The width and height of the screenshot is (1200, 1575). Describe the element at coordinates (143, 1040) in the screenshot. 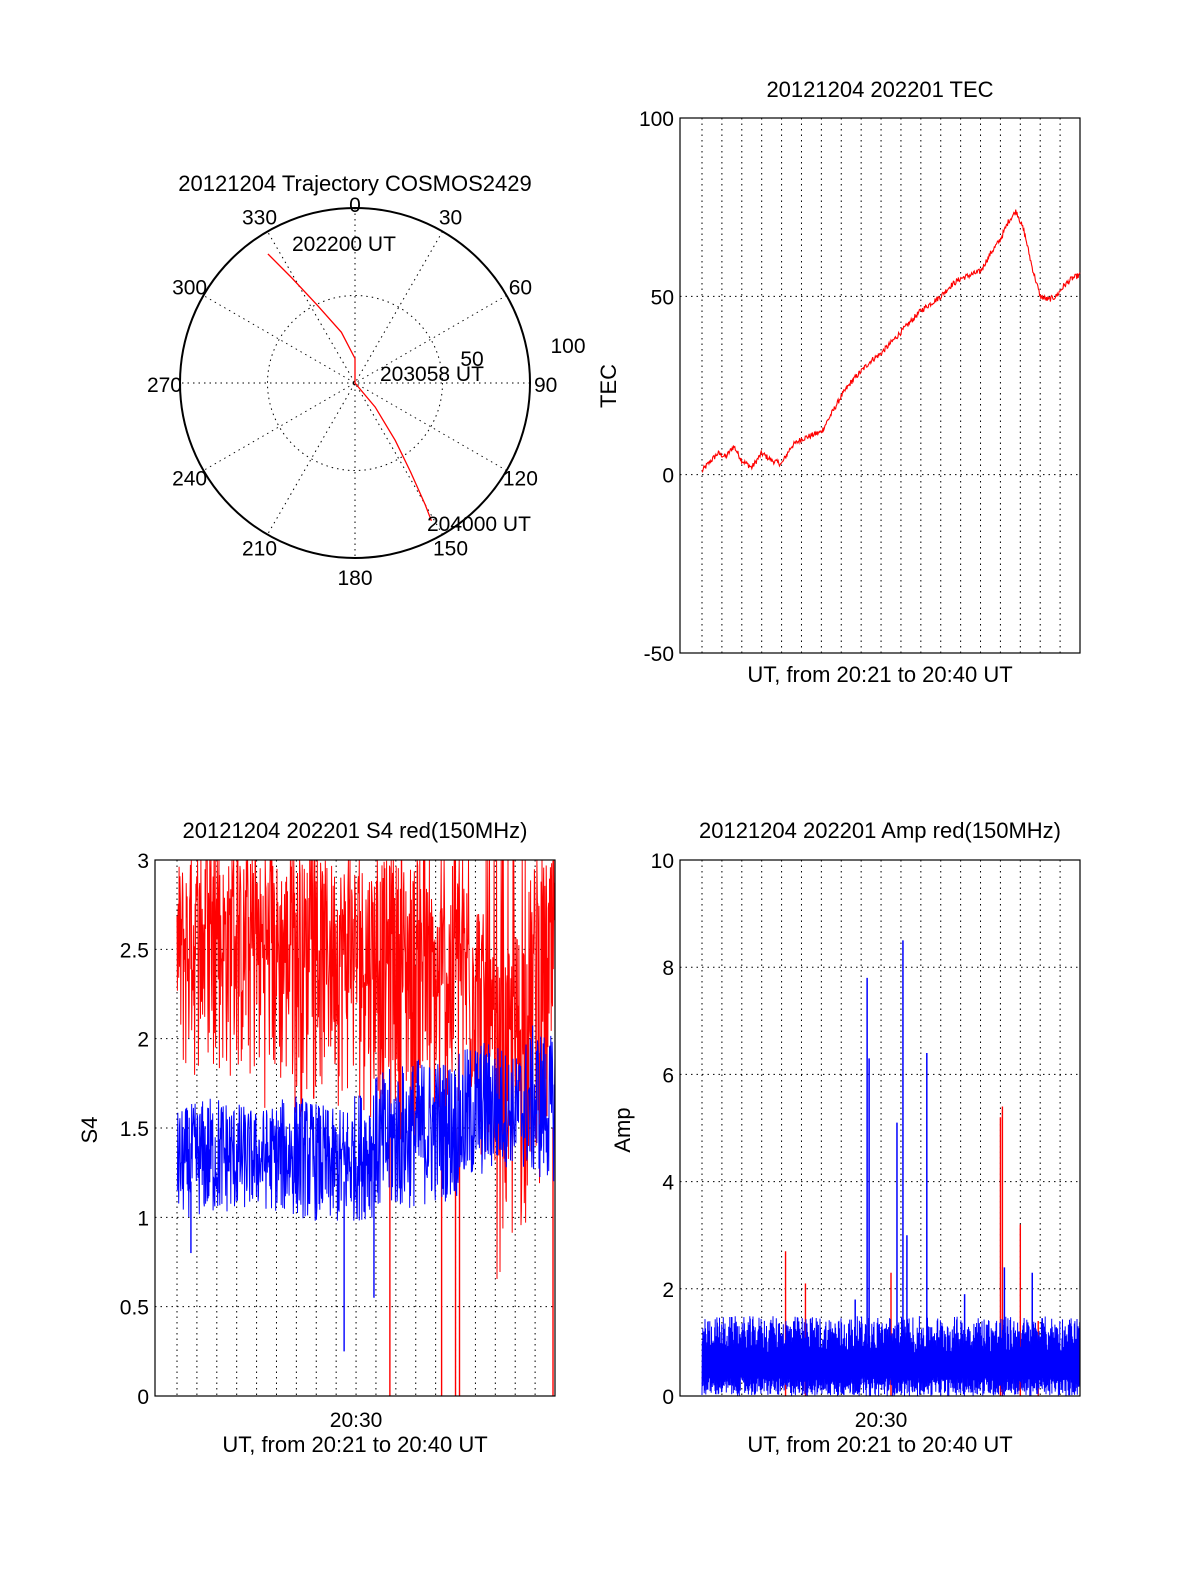

I see `s4-y-tick-label: 2` at that location.